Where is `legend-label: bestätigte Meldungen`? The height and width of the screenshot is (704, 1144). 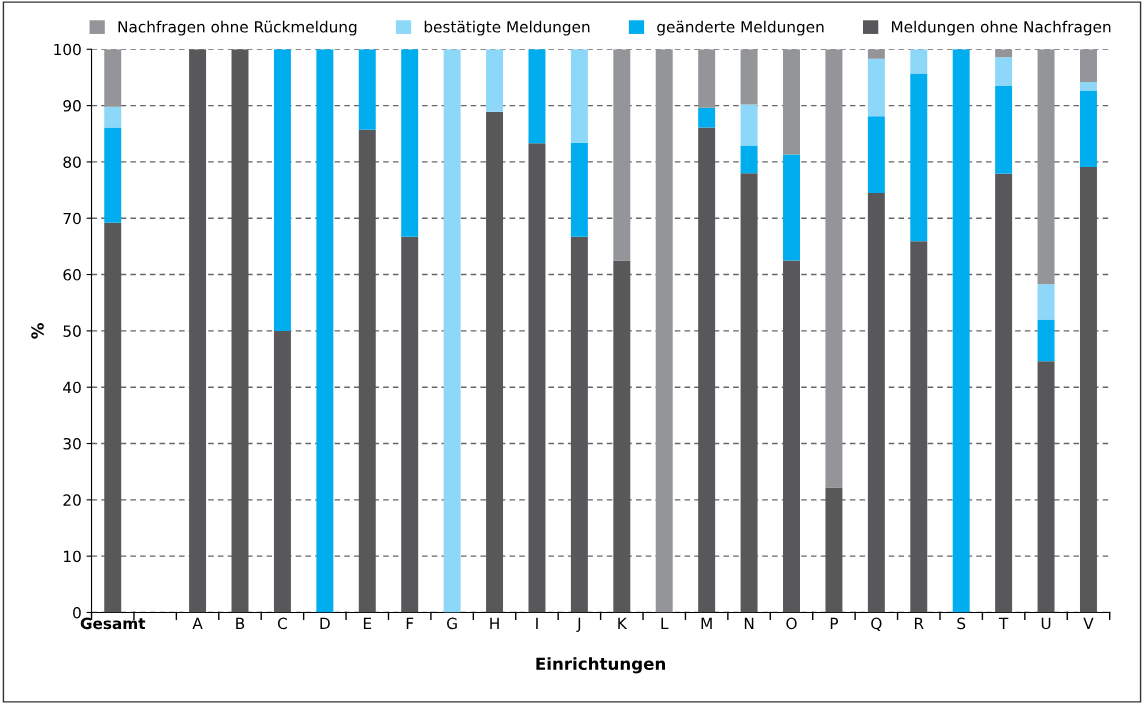 legend-label: bestätigte Meldungen is located at coordinates (507, 28).